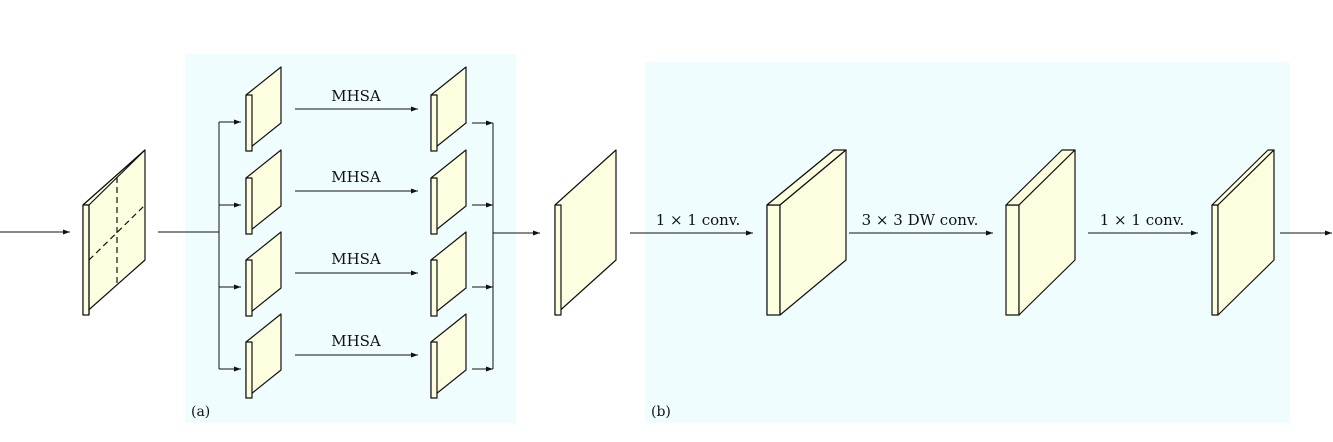  Describe the element at coordinates (356, 259) in the screenshot. I see `mhsa-label-3: MHSA` at that location.